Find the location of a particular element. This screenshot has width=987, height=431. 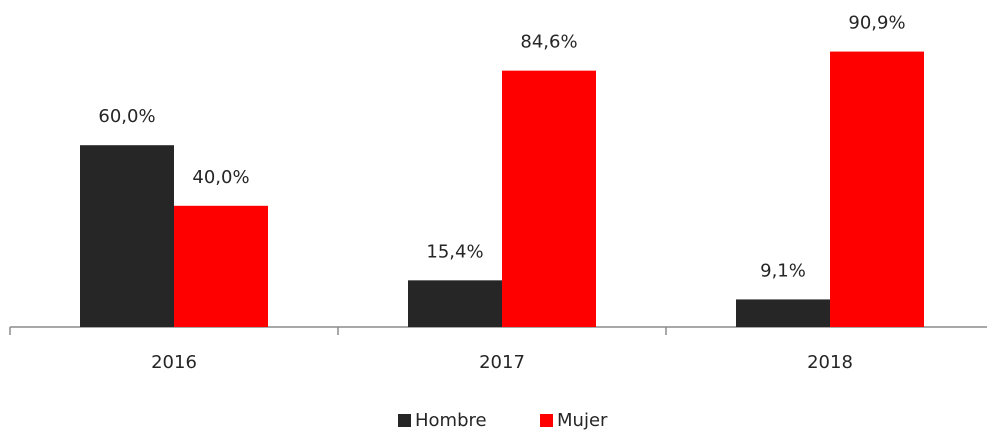

data-label: 40,0% is located at coordinates (220, 177).